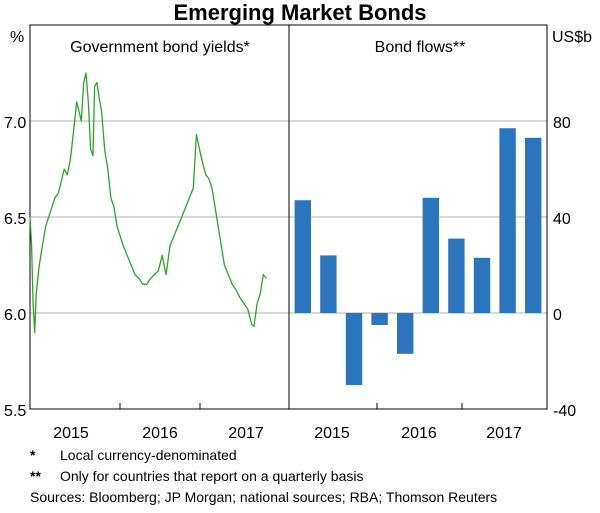 Image resolution: width=600 pixels, height=513 pixels. I want to click on left-xtick-2016: 2016, so click(160, 433).